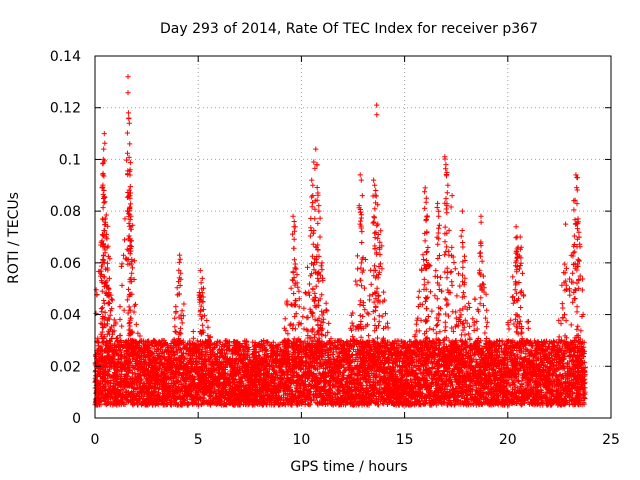 Image resolution: width=640 pixels, height=480 pixels. Describe the element at coordinates (70, 160) in the screenshot. I see `y-tick-label: 0.1` at that location.